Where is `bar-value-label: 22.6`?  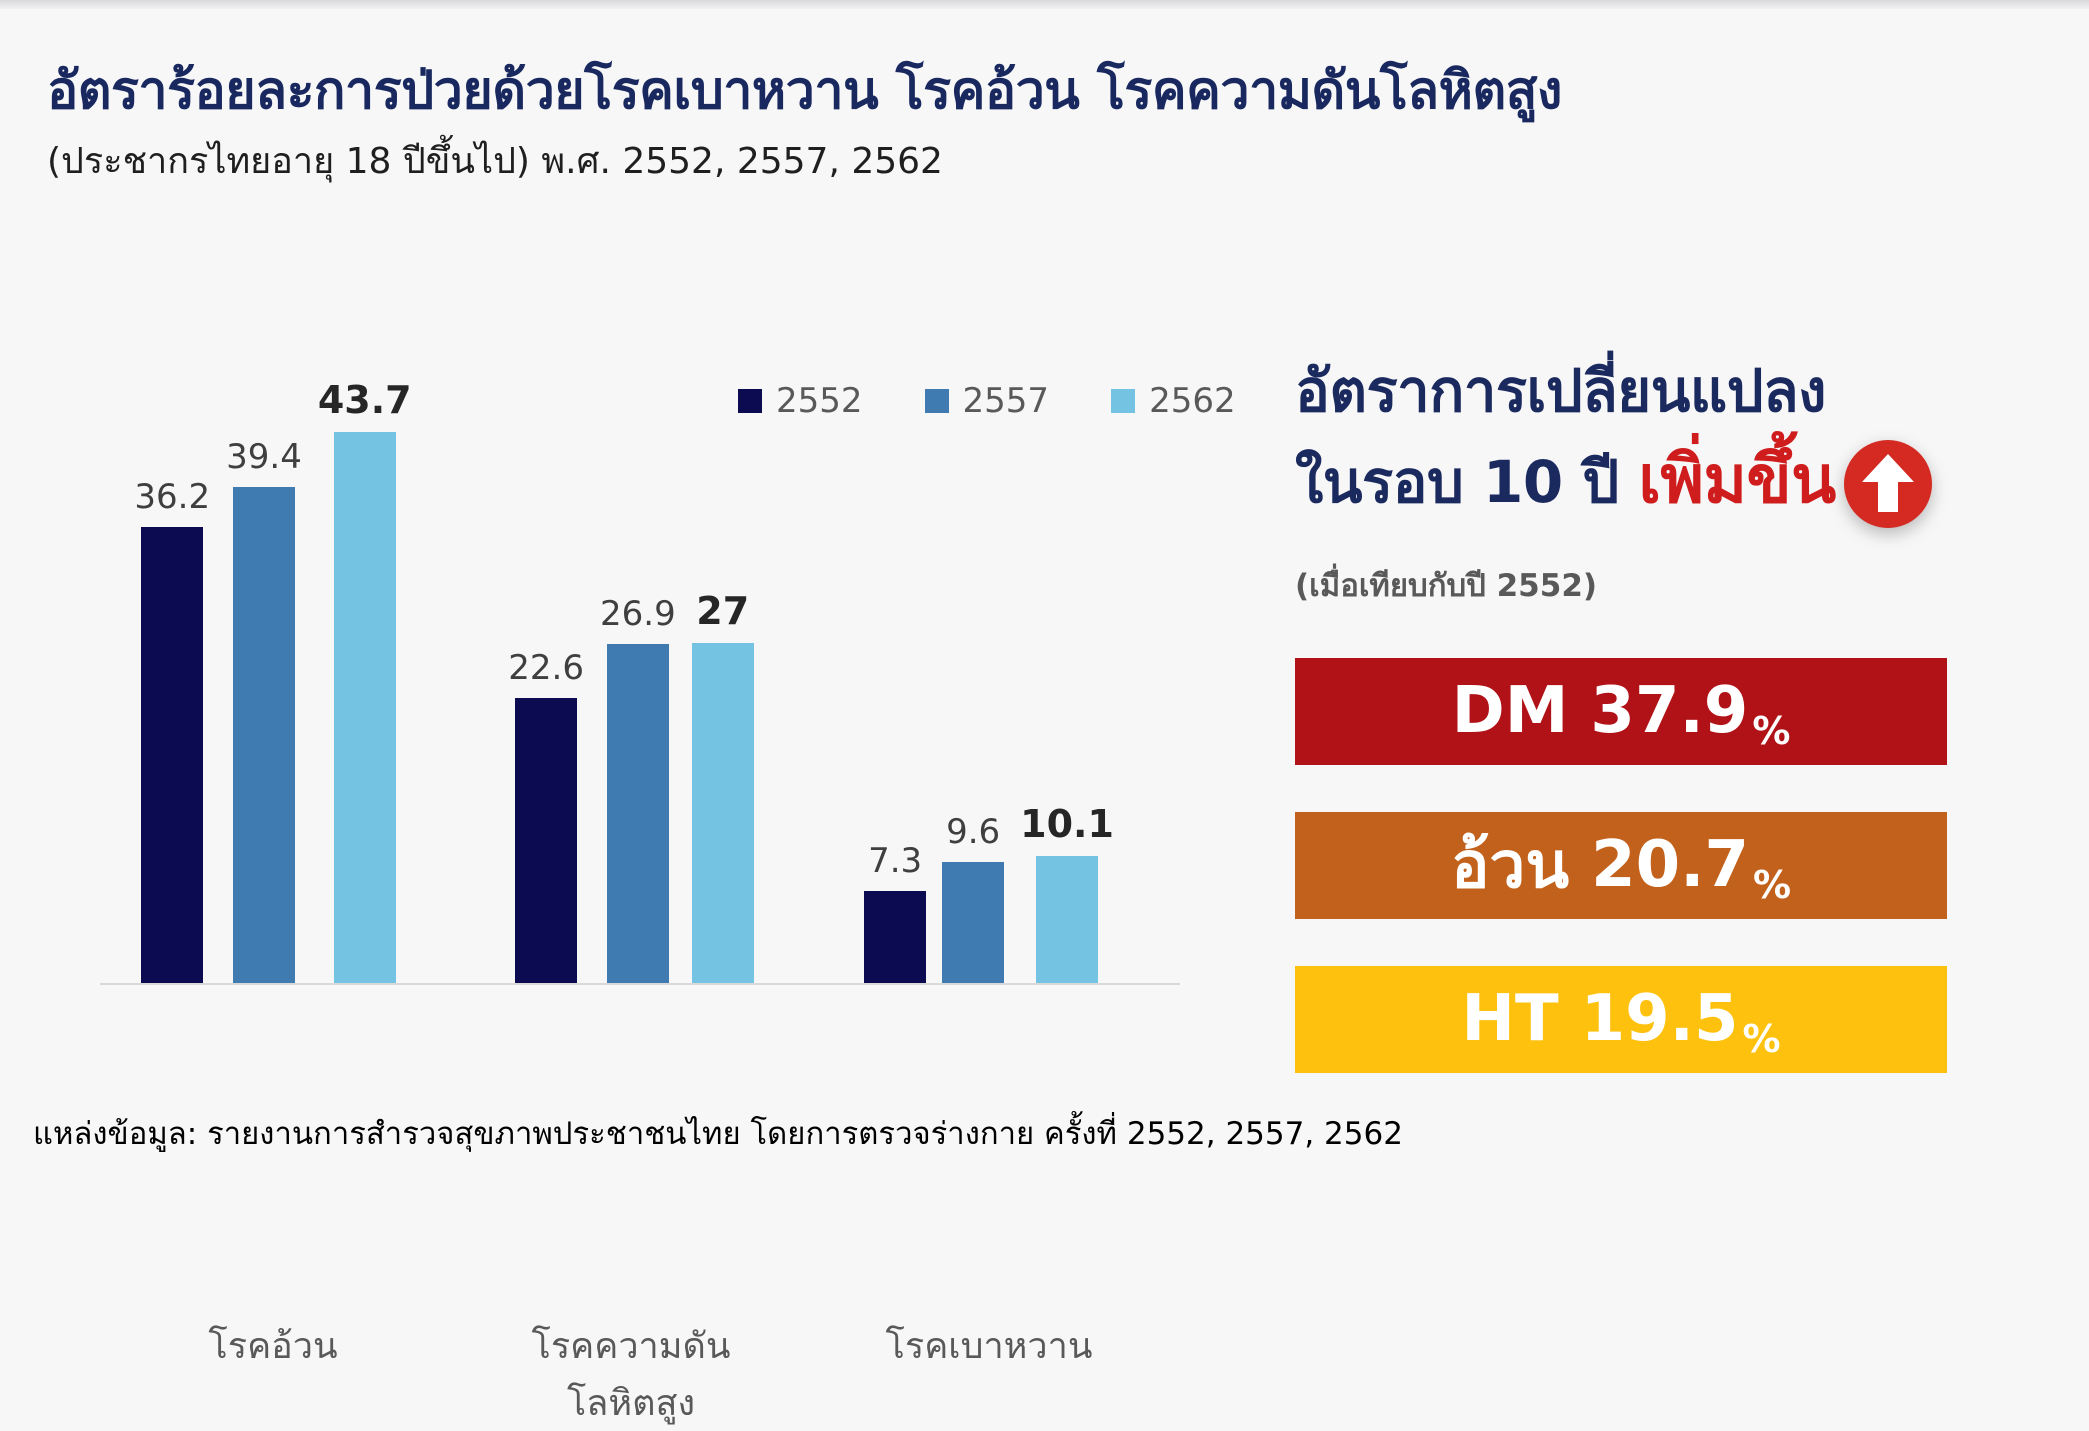 bar-value-label: 22.6 is located at coordinates (546, 668).